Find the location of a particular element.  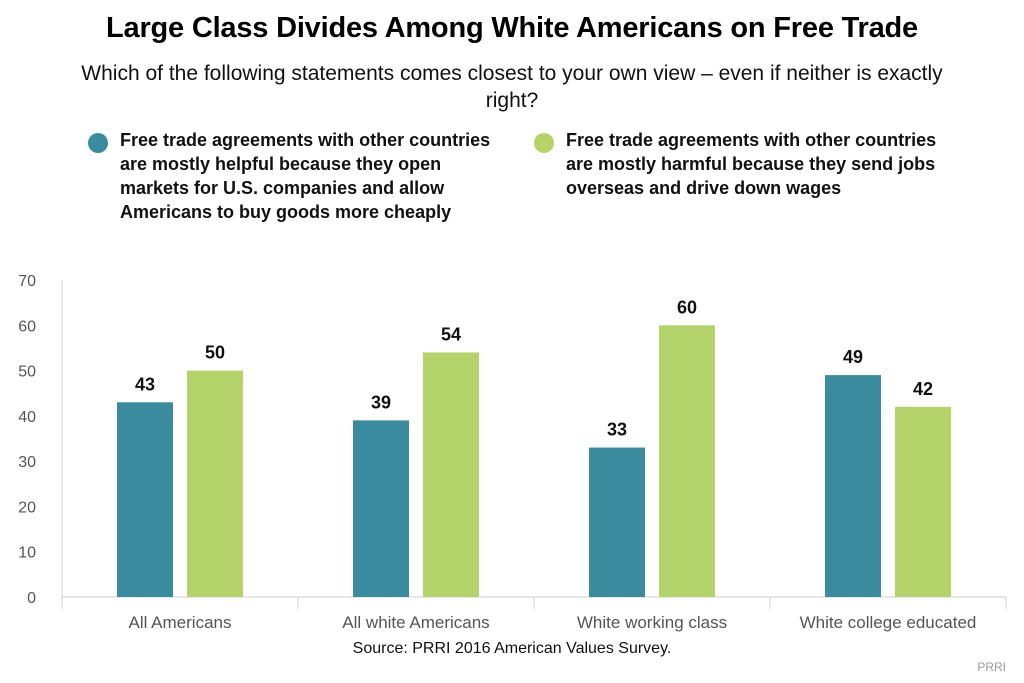

data-label: 43 is located at coordinates (145, 384).